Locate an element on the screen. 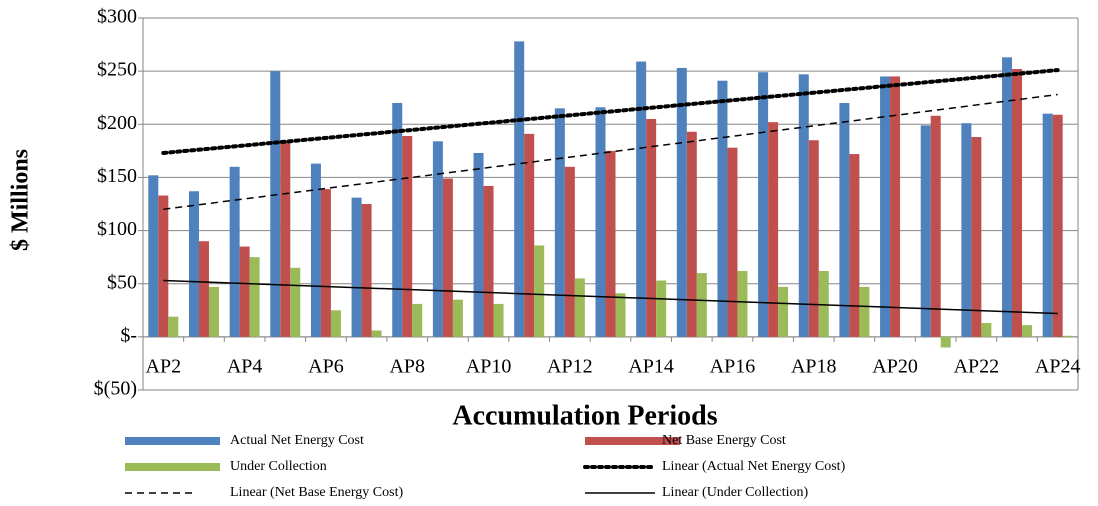 The height and width of the screenshot is (506, 1098). y-tick-label: $200 is located at coordinates (117, 123).